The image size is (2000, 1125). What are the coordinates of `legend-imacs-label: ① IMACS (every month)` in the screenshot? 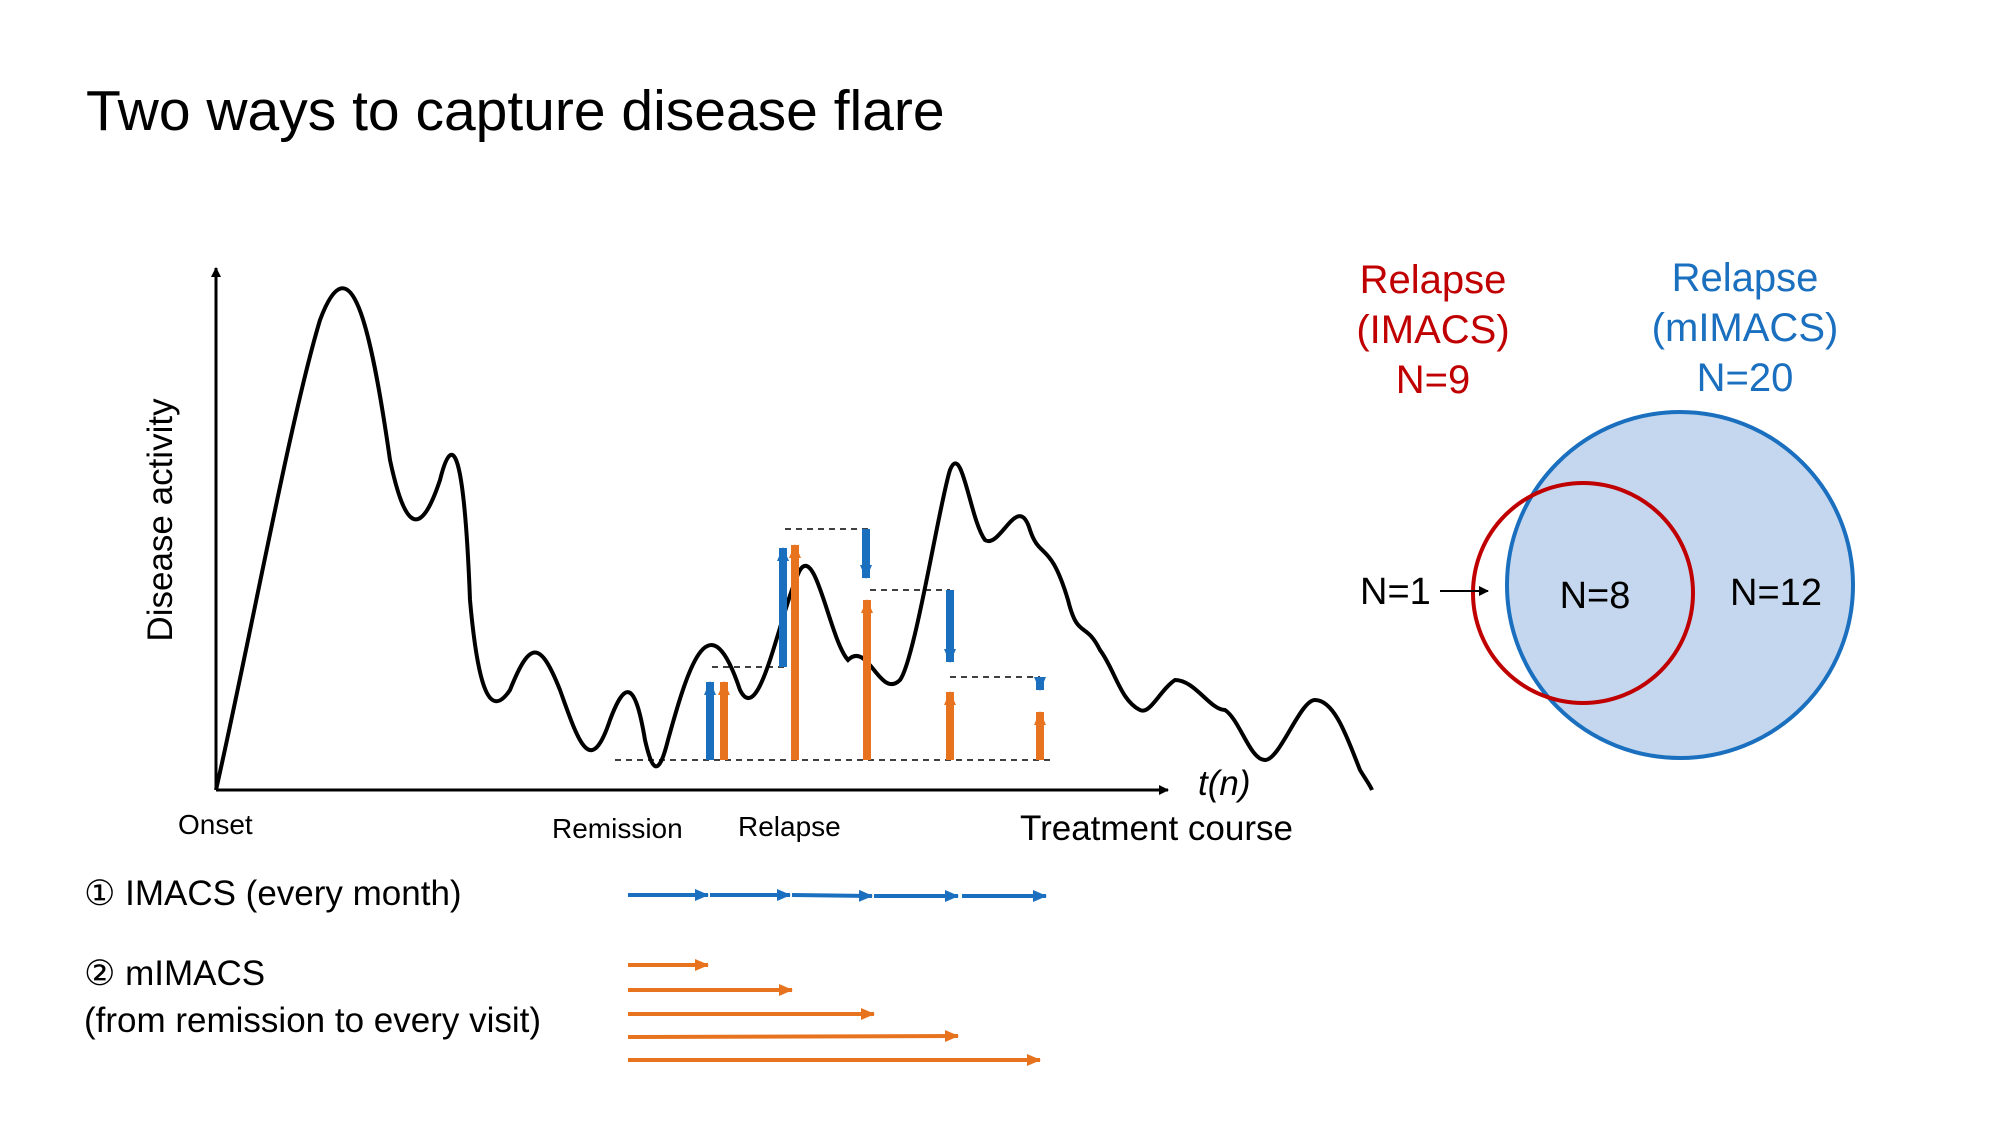 It's located at (273, 893).